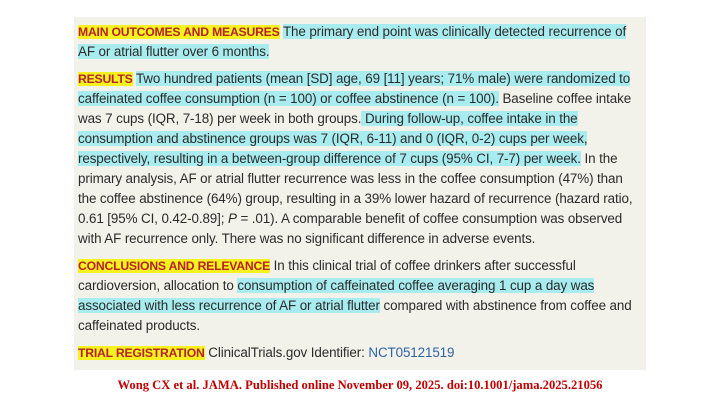  Describe the element at coordinates (411, 352) in the screenshot. I see `trial-identifier-link: NCT05121519` at that location.